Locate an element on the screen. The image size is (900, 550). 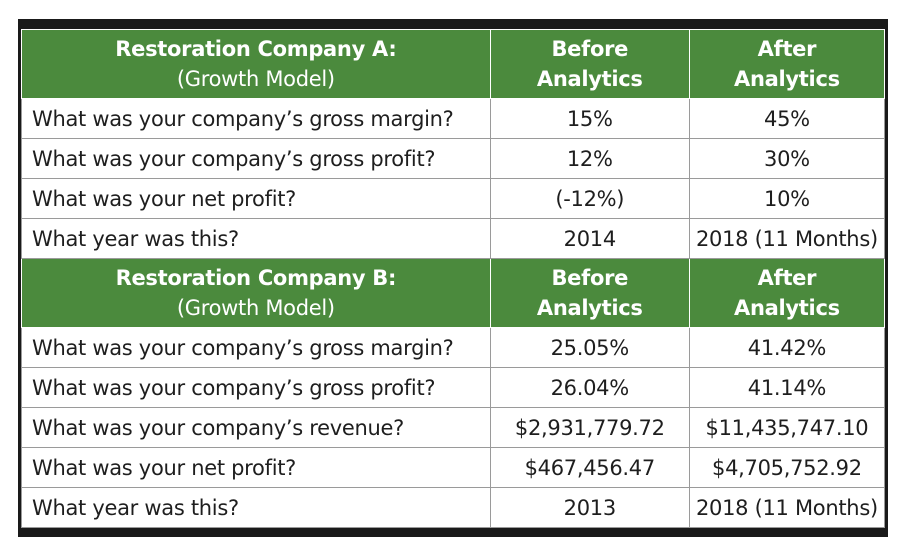
table-row: What was your net profit? (-12%) 10% is located at coordinates (453, 198).